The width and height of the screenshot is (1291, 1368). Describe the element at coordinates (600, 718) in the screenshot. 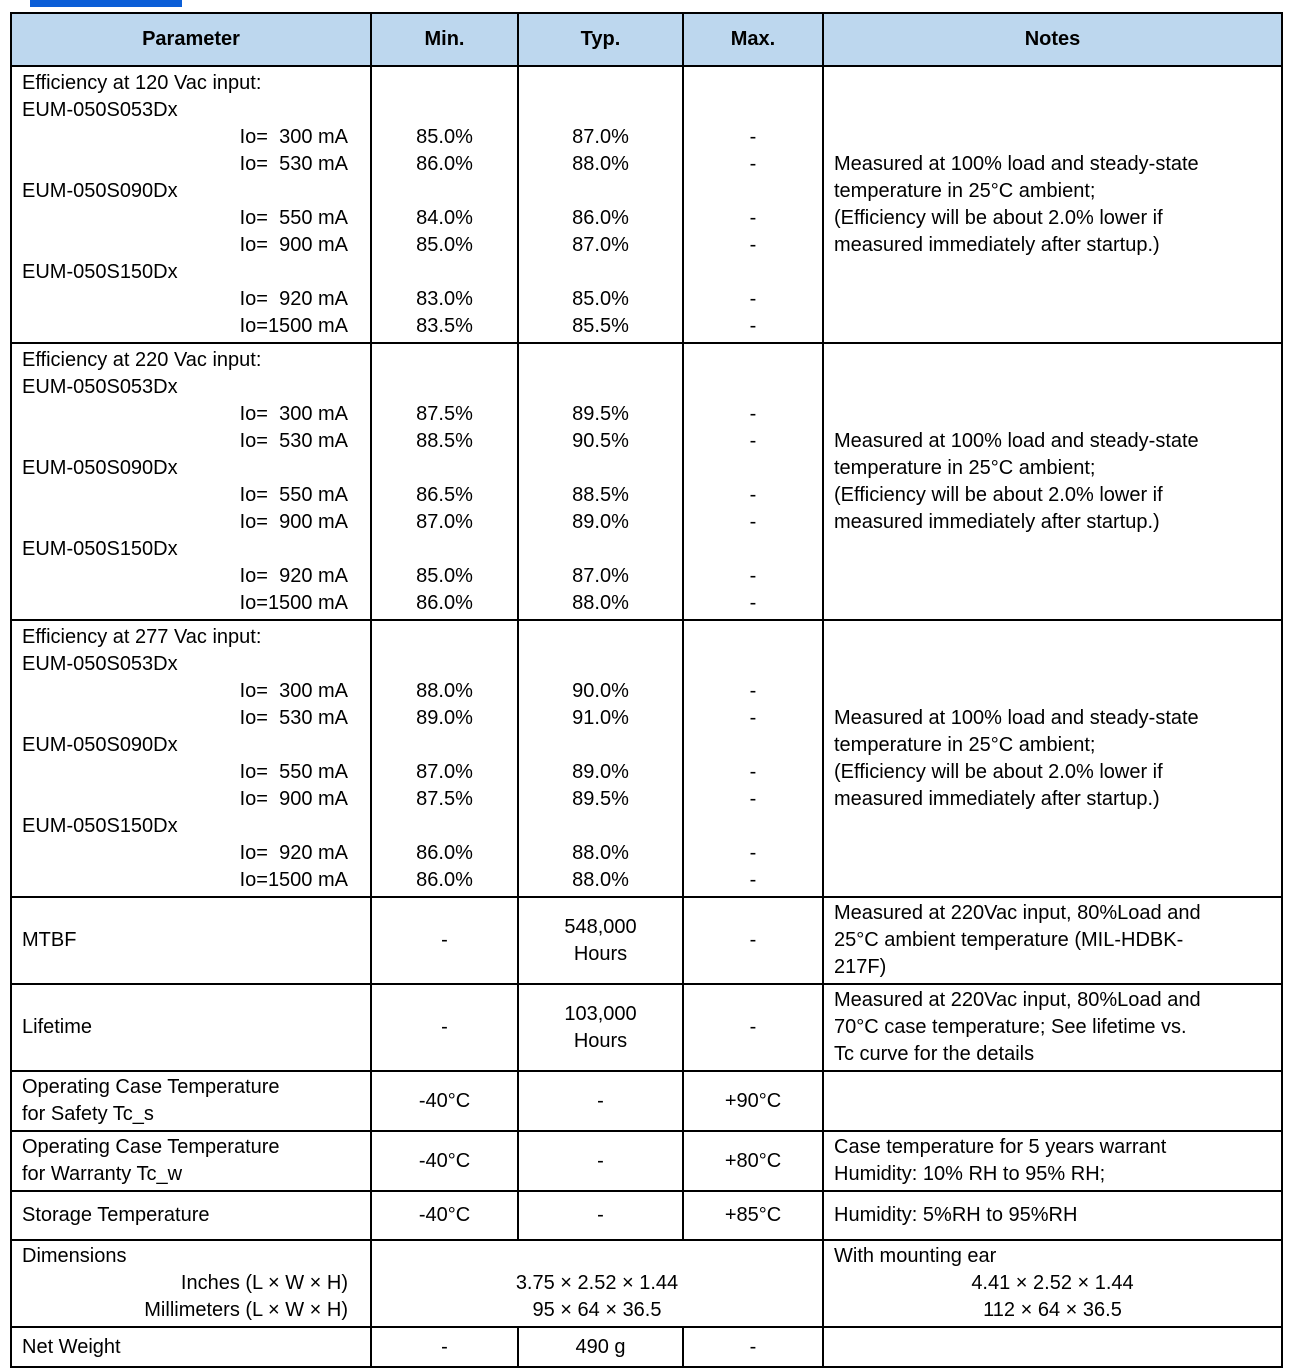

I see `typ-value-line: 91.0%` at that location.